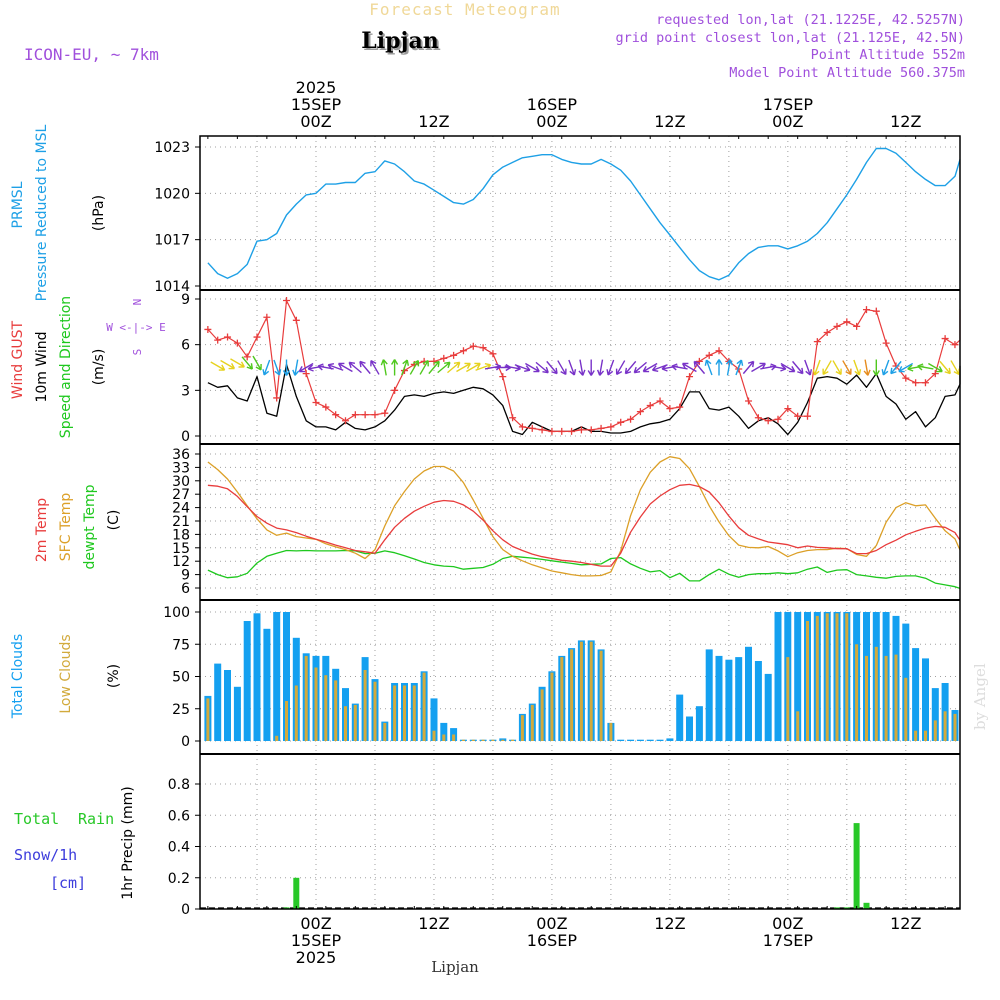  I want to click on top-time-label: 12Z, so click(433, 121).